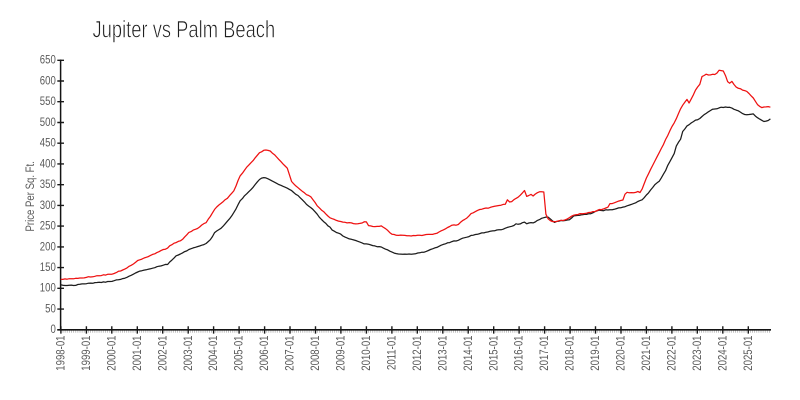  Describe the element at coordinates (48, 246) in the screenshot. I see `svg-text: 200` at that location.